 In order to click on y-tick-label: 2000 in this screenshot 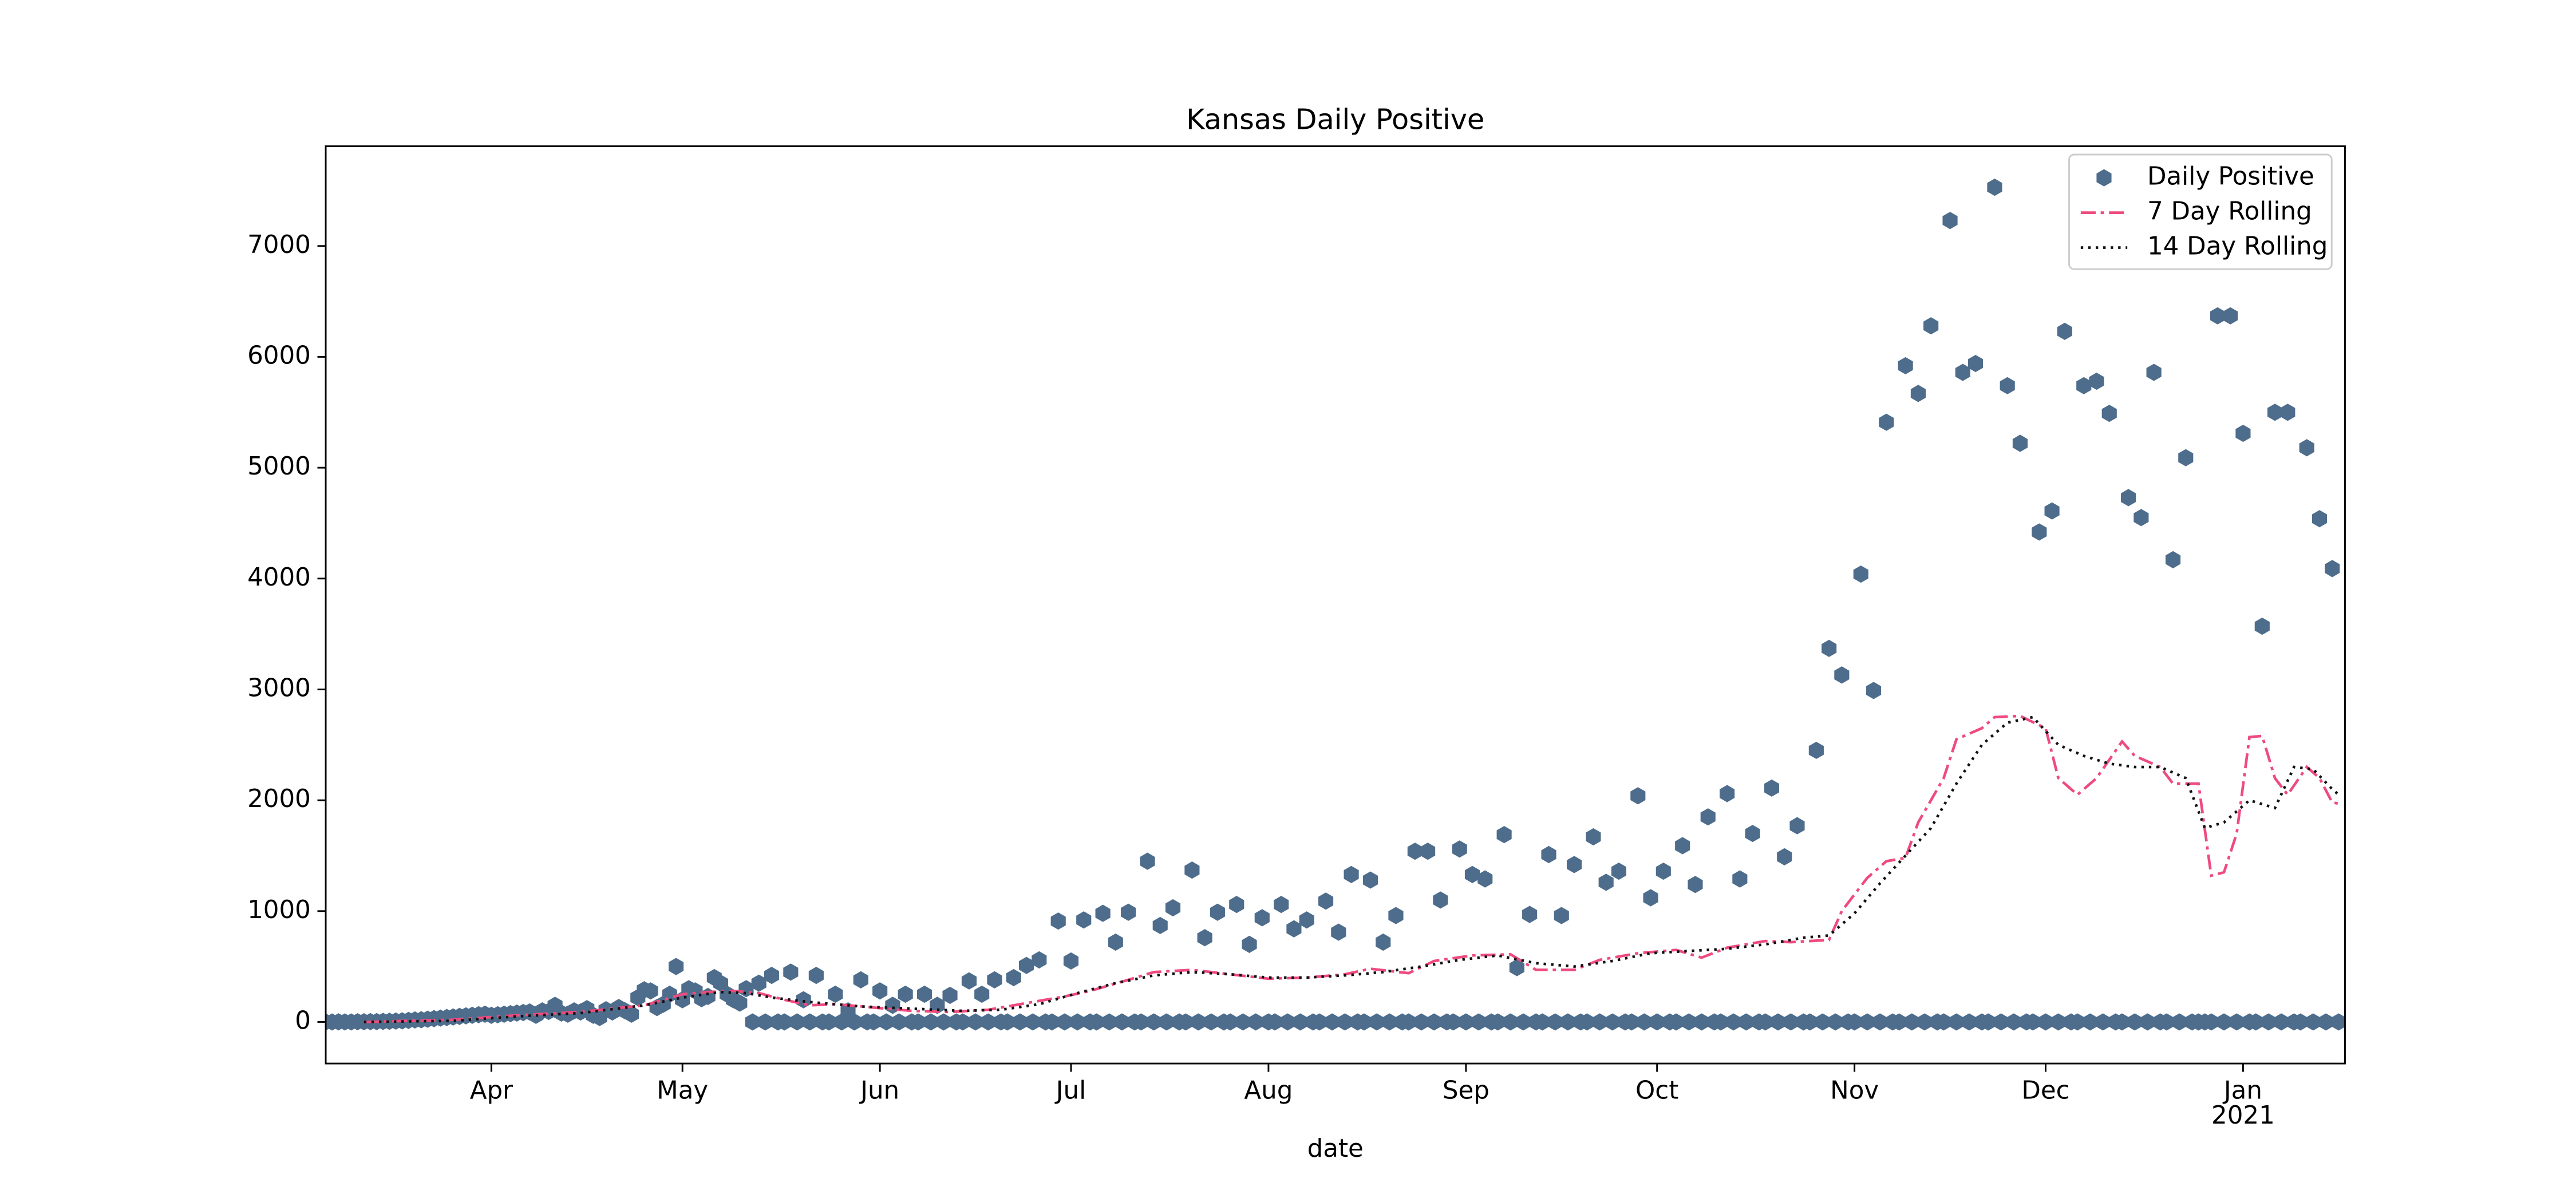, I will do `click(279, 799)`.